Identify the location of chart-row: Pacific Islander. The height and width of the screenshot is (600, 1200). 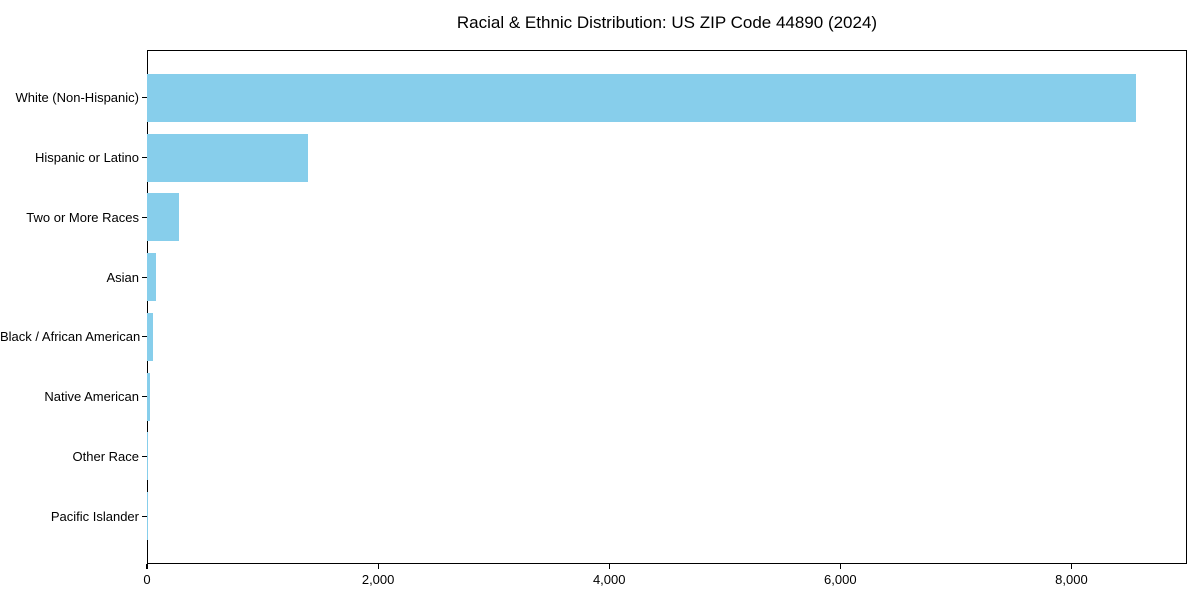
(593, 516).